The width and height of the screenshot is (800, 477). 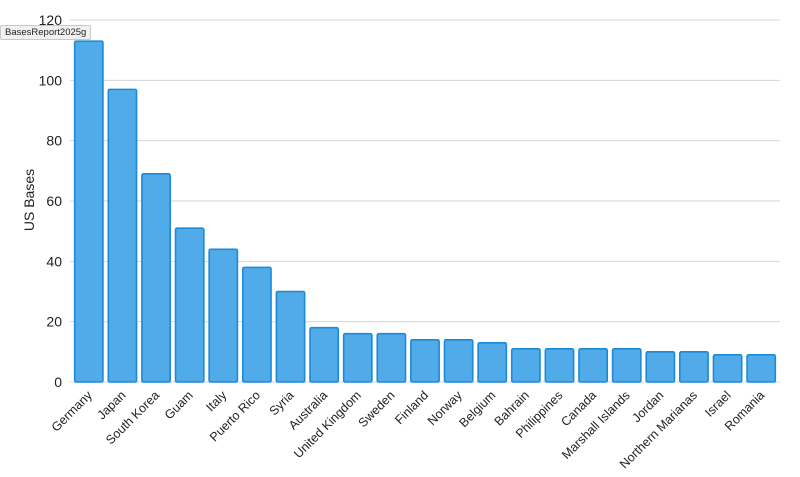 I want to click on x-tick-label: Sweden, so click(x=377, y=409).